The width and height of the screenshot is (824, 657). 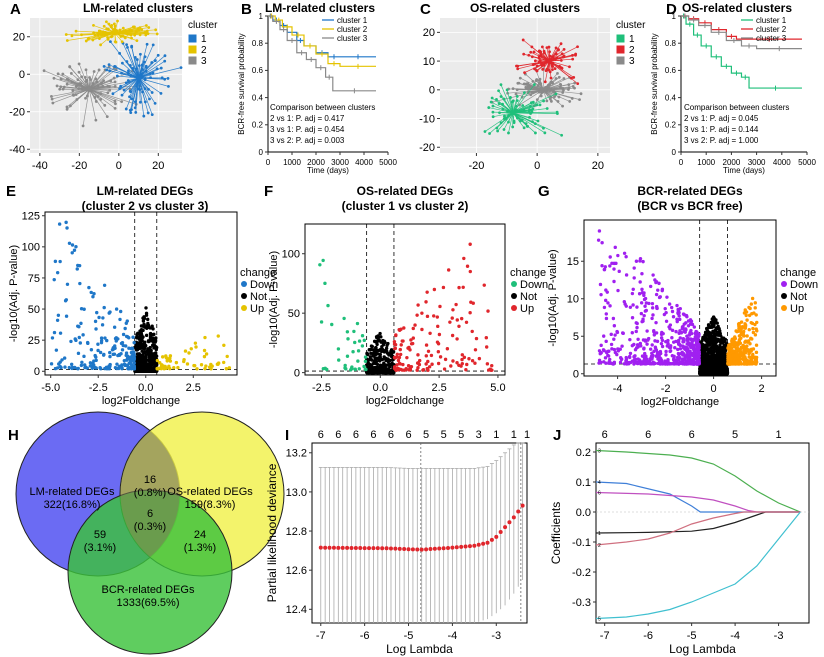 What do you see at coordinates (203, 25) in the screenshot?
I see `legend-title: cluster` at bounding box center [203, 25].